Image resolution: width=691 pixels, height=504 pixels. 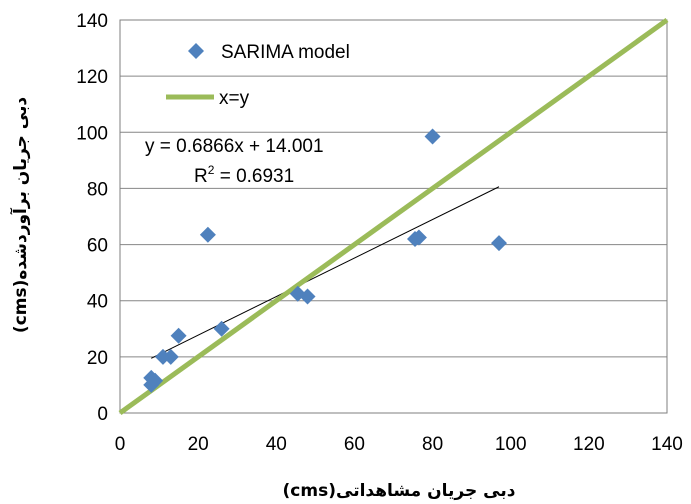 What do you see at coordinates (354, 444) in the screenshot?
I see `x-tick-label: 60` at bounding box center [354, 444].